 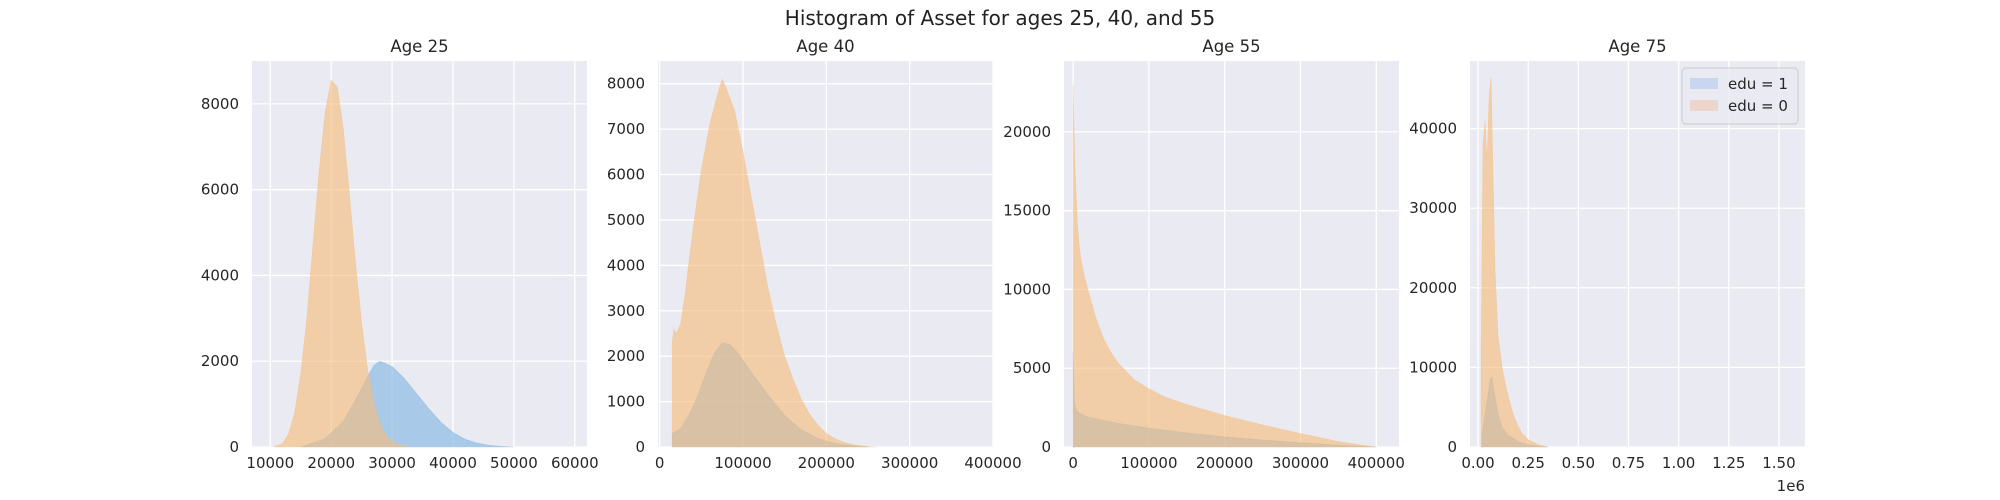 What do you see at coordinates (1027, 132) in the screenshot?
I see `panel-3-y-tick-4: 20000` at bounding box center [1027, 132].